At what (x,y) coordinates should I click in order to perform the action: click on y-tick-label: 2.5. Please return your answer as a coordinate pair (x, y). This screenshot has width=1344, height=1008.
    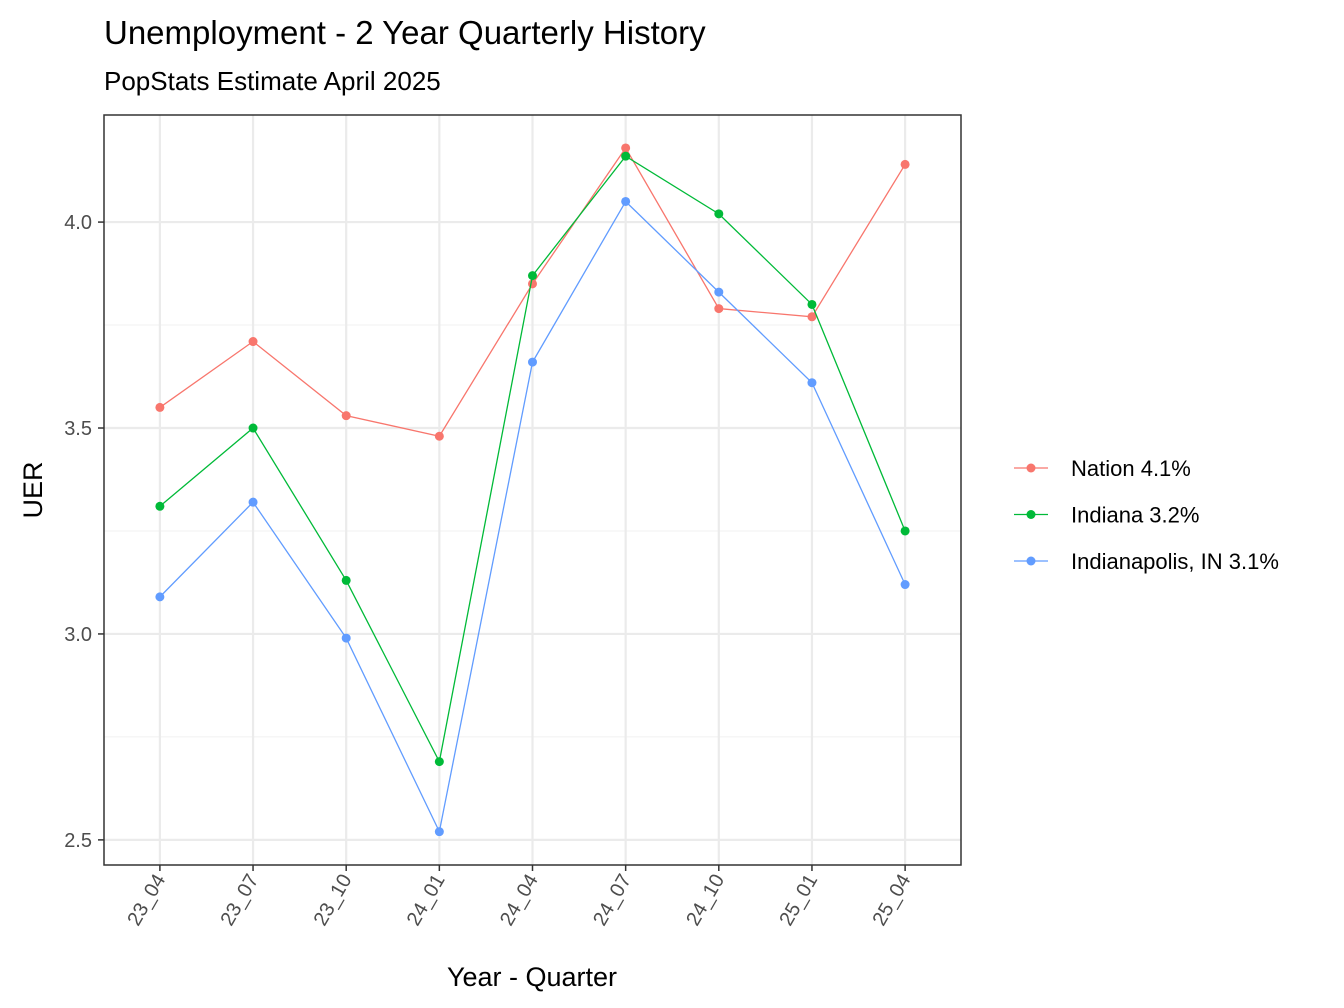
    Looking at the image, I should click on (78, 841).